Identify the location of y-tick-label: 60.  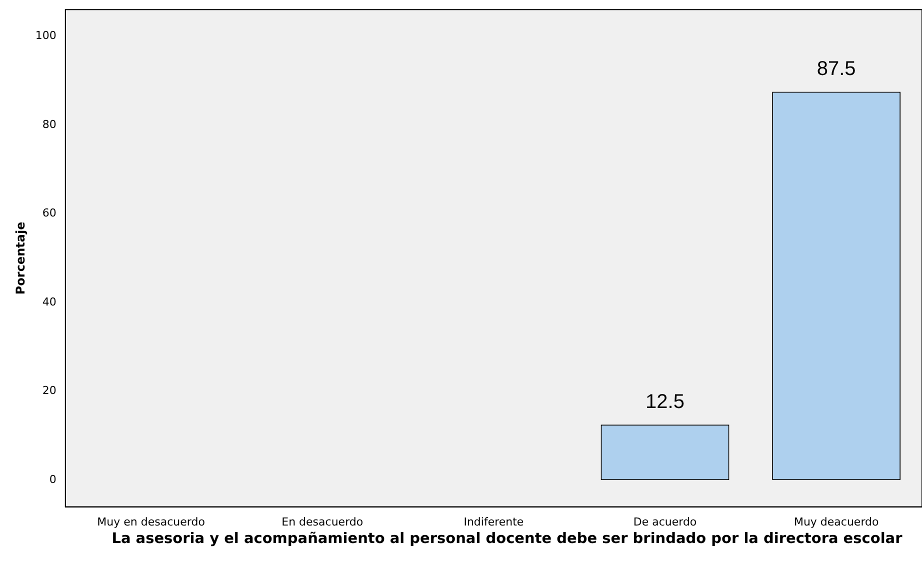
(49, 213).